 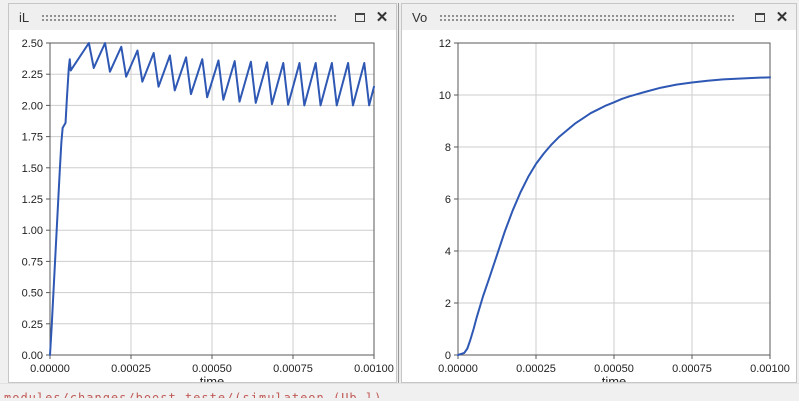 What do you see at coordinates (32, 200) in the screenshot?
I see `svg-text: 1.25` at bounding box center [32, 200].